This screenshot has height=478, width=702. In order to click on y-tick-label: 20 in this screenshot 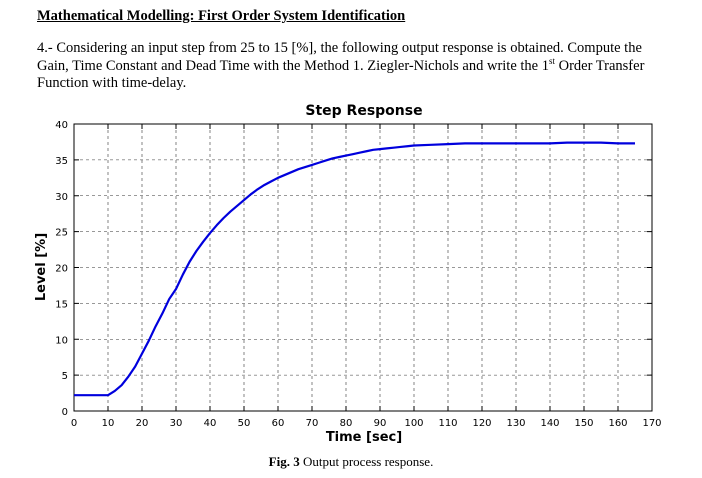, I will do `click(61, 269)`.